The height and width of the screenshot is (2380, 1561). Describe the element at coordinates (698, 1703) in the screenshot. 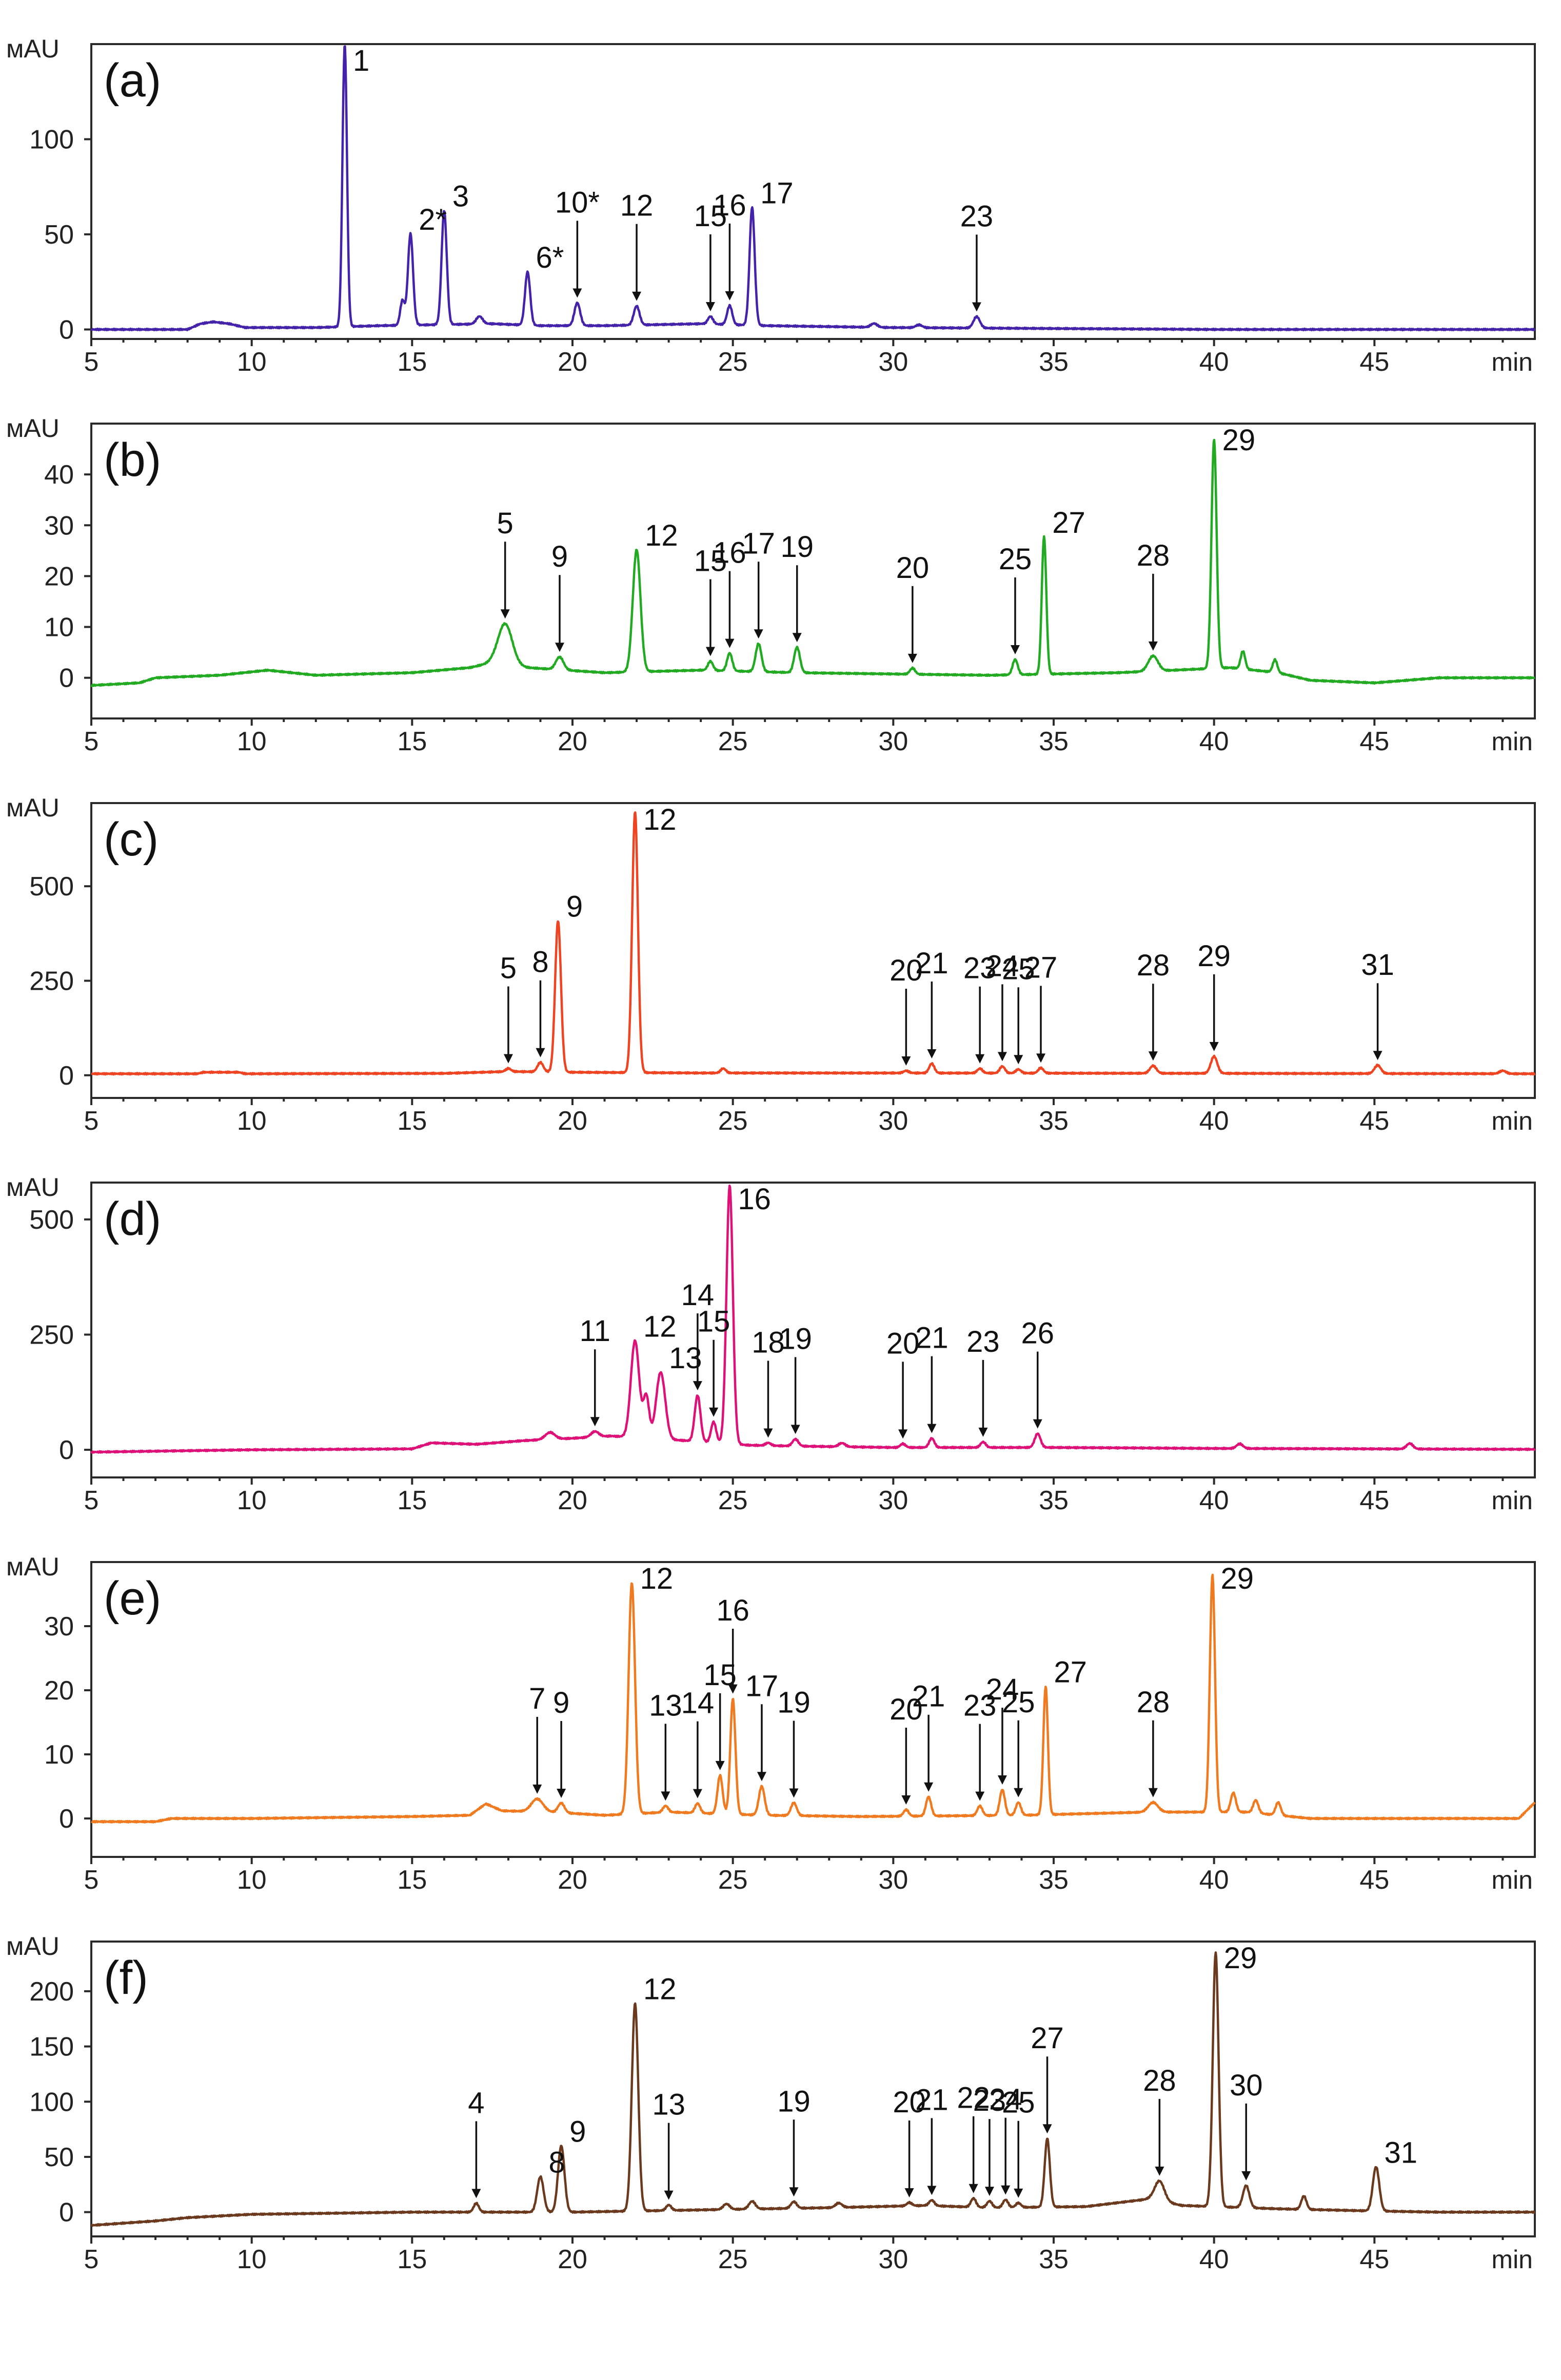

I see `peak-label: 14` at that location.